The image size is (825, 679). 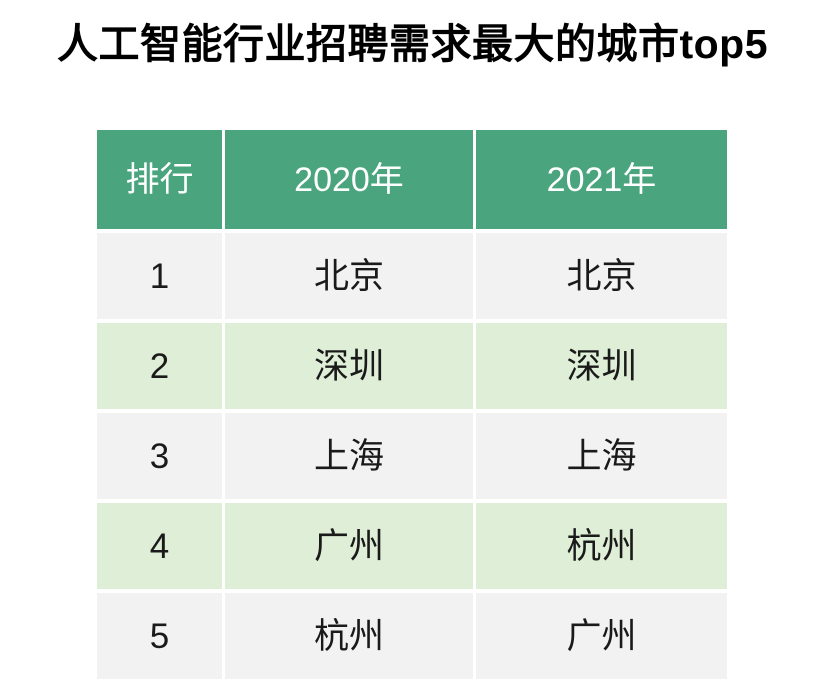 I want to click on city-cell-2020: 深圳, so click(x=349, y=366).